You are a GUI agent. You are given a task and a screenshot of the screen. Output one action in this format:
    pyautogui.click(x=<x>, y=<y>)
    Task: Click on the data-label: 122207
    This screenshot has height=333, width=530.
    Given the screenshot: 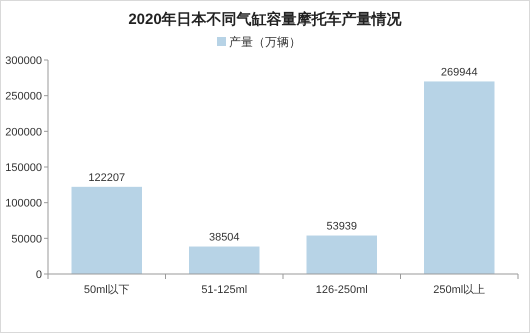 What is the action you would take?
    pyautogui.click(x=107, y=178)
    